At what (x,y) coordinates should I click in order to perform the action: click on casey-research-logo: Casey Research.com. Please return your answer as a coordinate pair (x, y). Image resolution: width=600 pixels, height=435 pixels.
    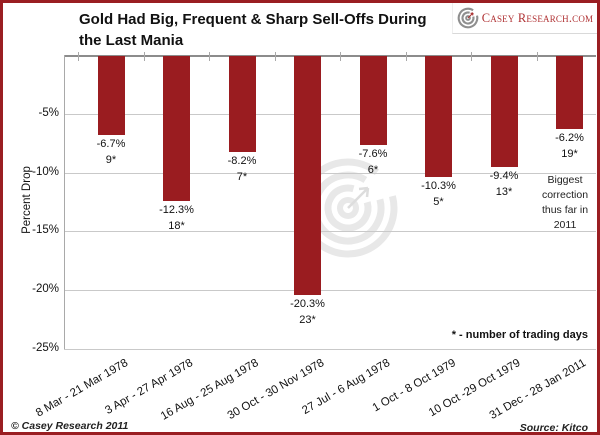
    Looking at the image, I should click on (524, 18).